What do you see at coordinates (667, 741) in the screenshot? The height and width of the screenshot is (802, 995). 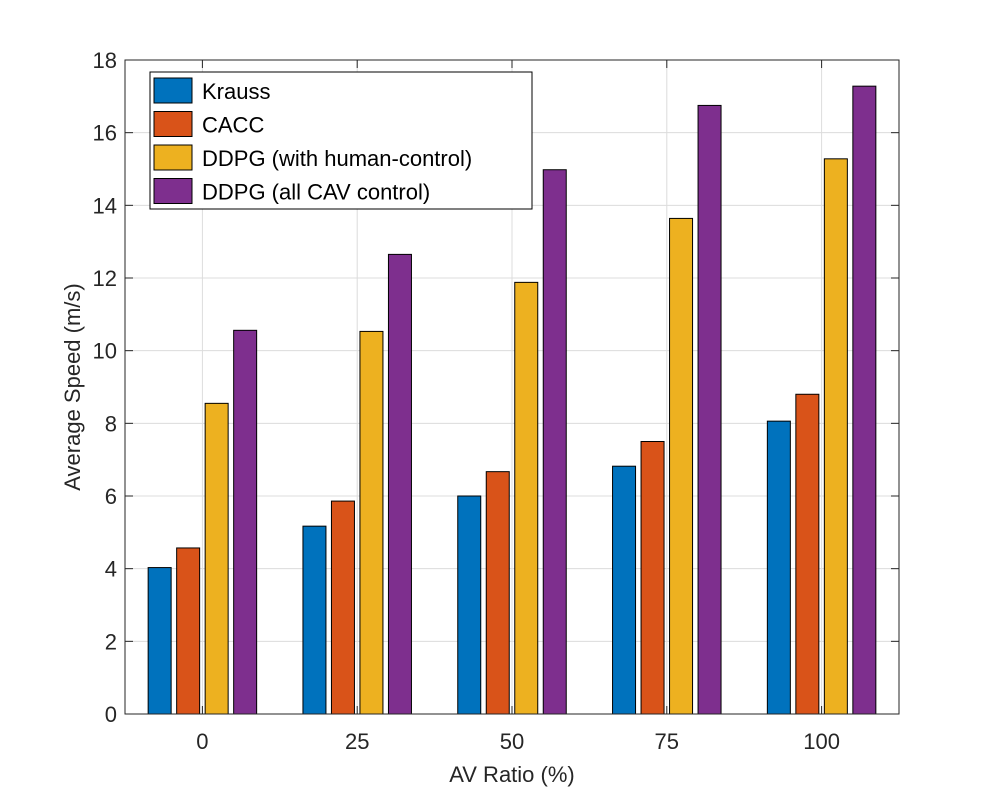 I see `x-tick-label: 75` at bounding box center [667, 741].